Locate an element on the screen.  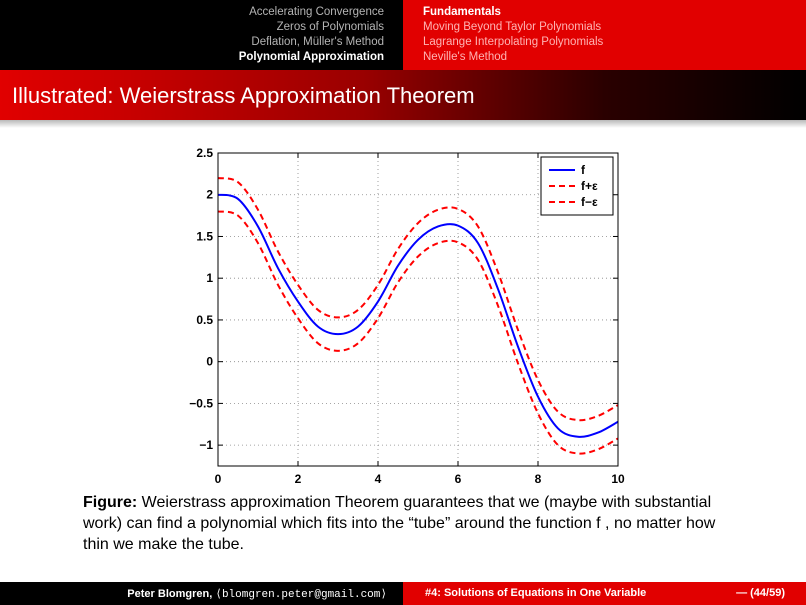
y-tick-label: 0 is located at coordinates (209, 362).